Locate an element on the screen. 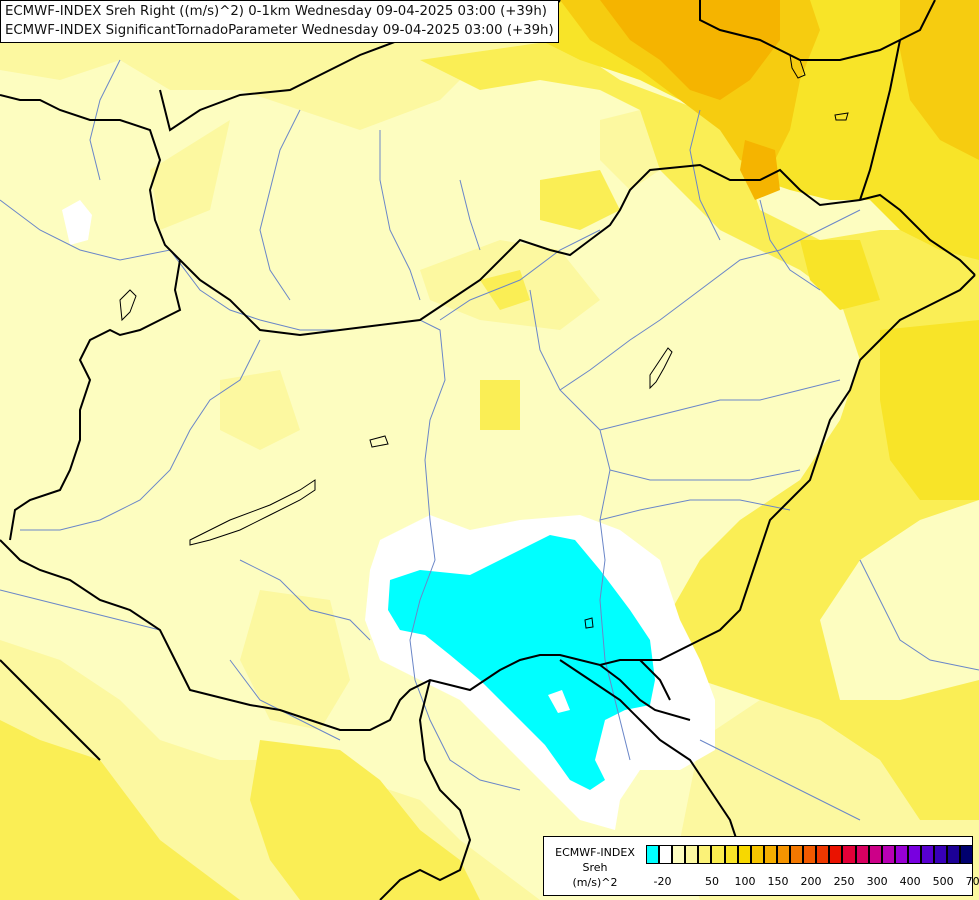 The height and width of the screenshot is (900, 979). legend-swatches is located at coordinates (810, 854).